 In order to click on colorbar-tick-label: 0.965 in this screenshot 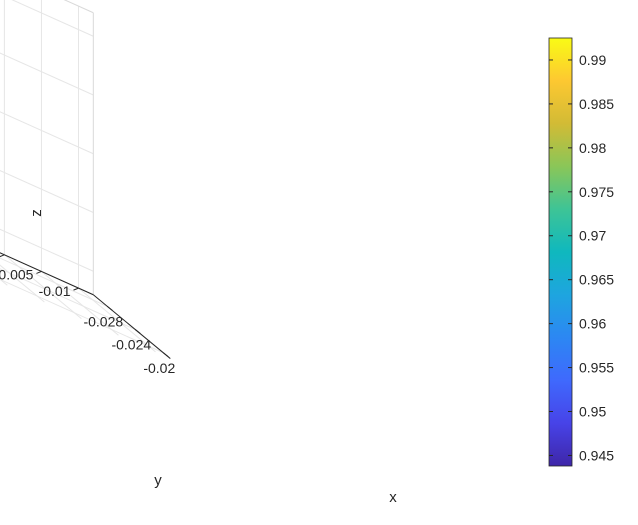, I will do `click(596, 280)`.